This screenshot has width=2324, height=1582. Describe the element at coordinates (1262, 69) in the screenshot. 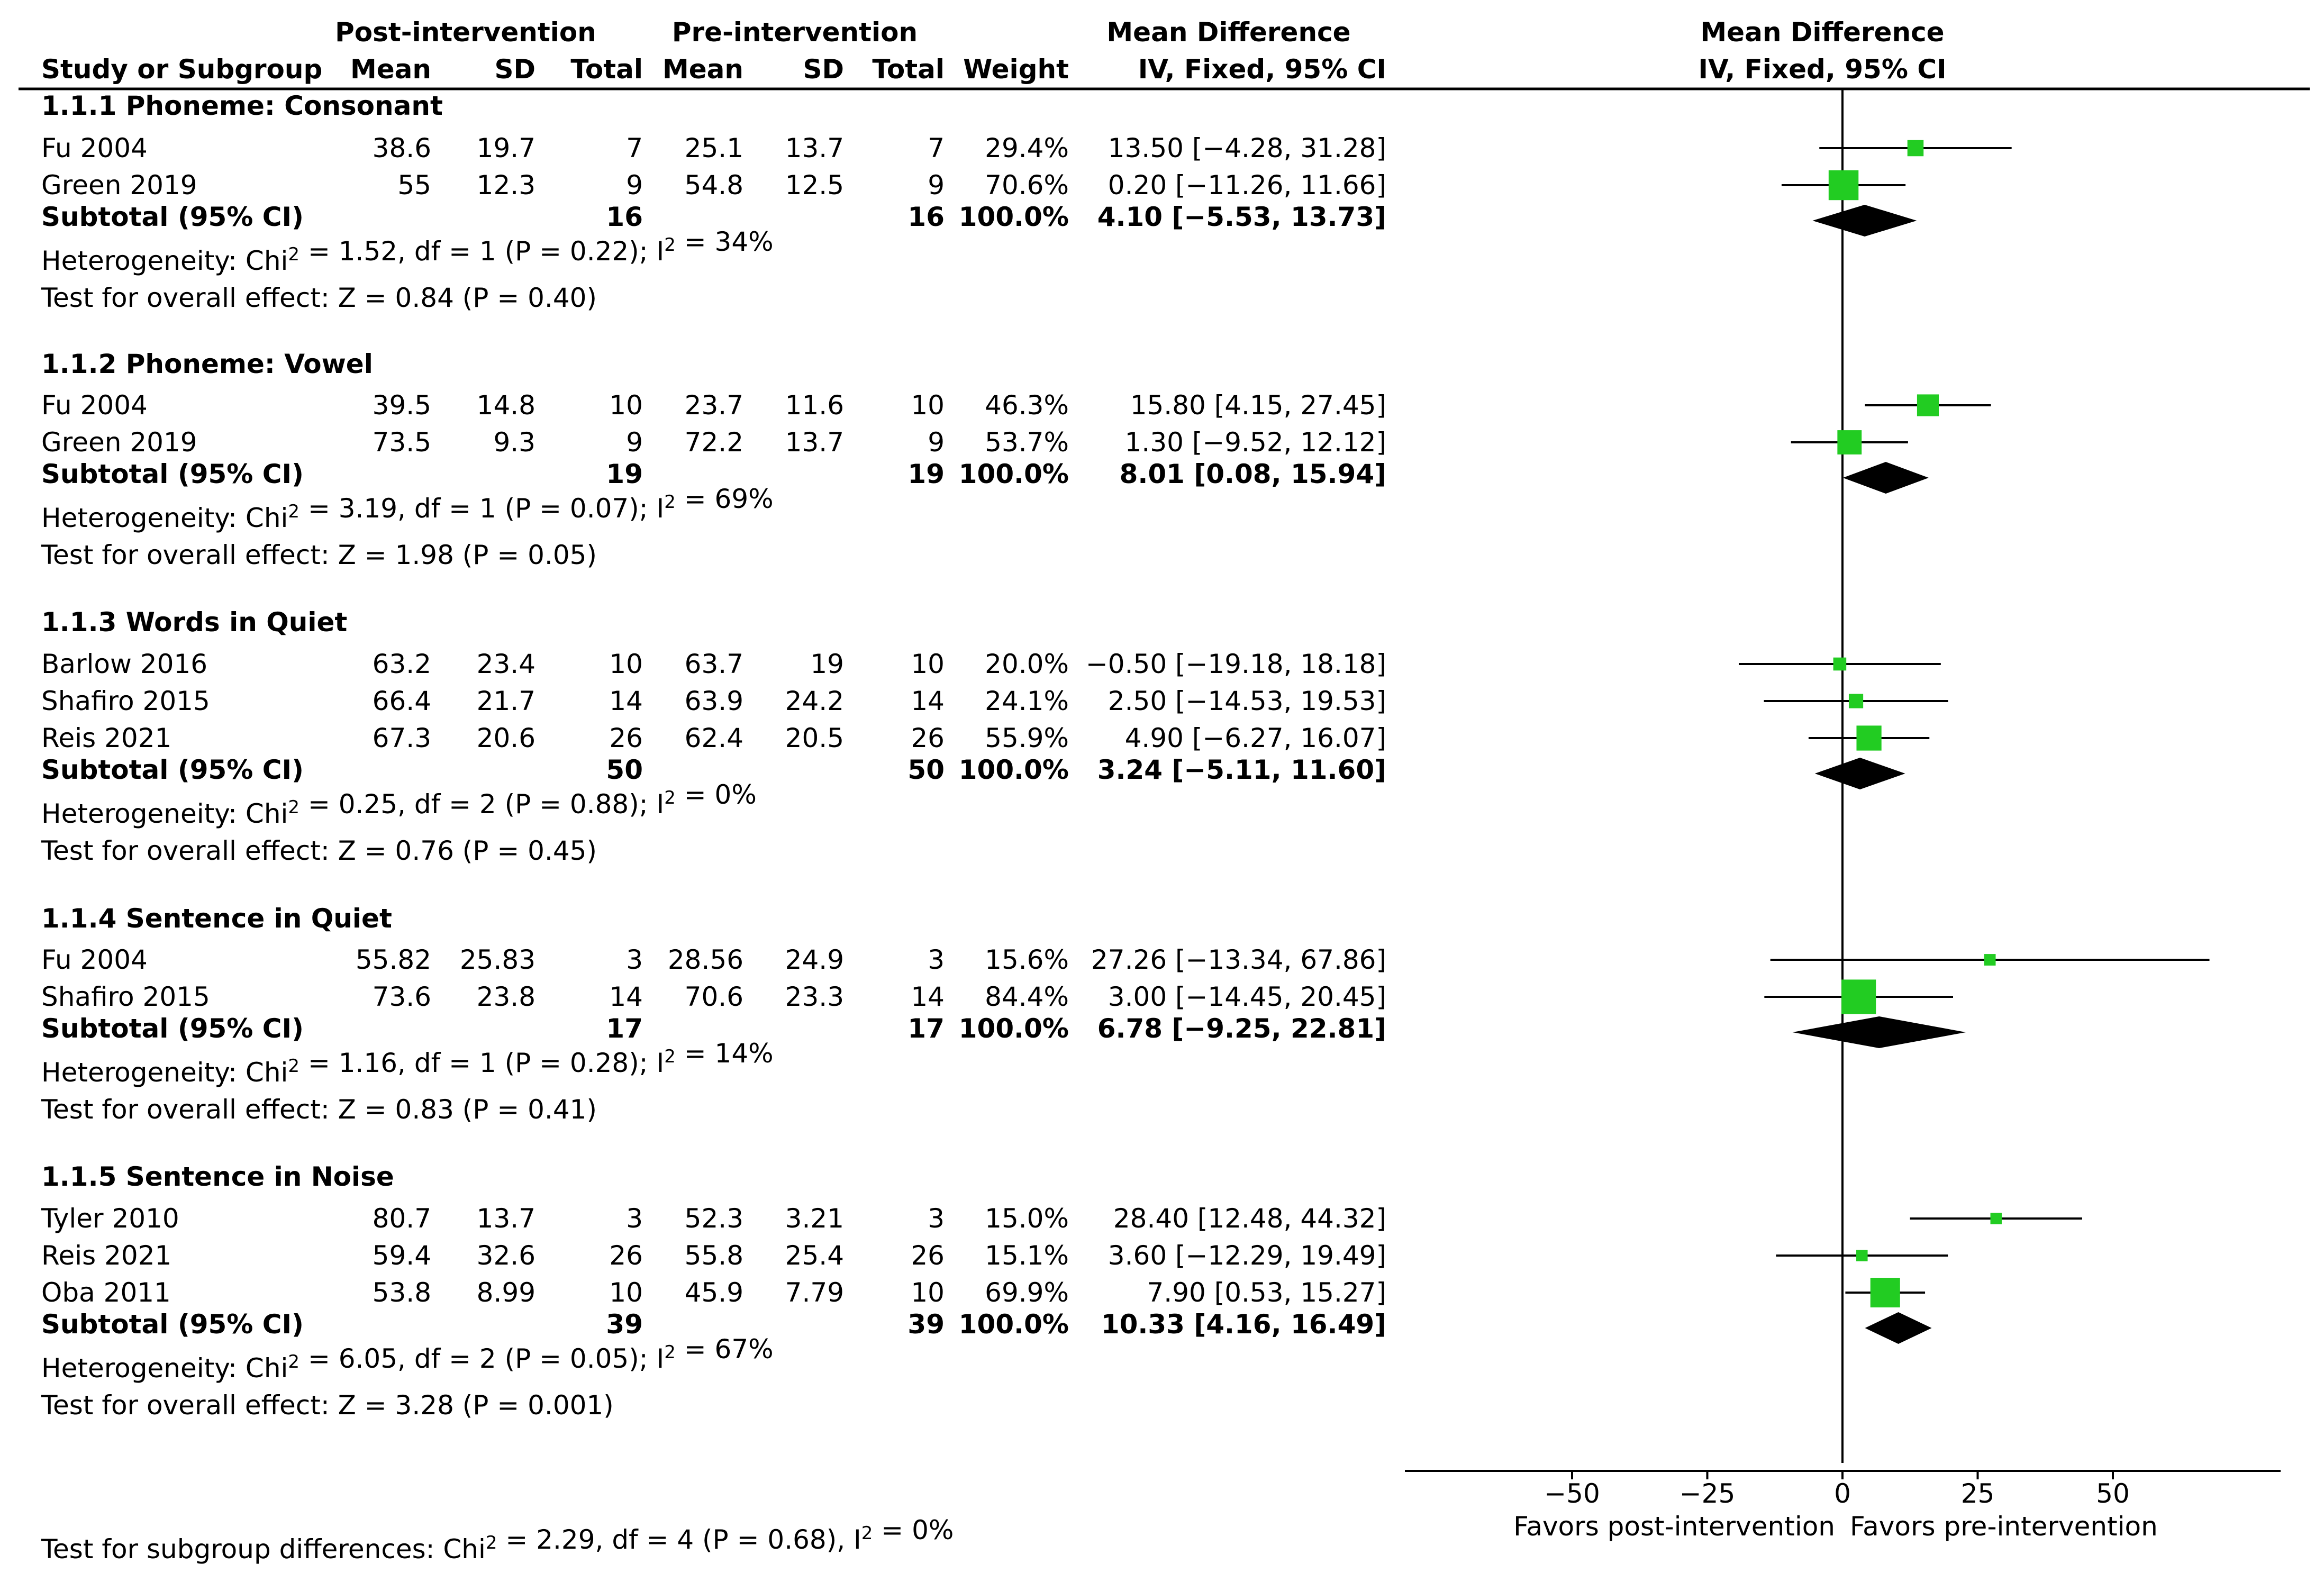

I see `header-ci: IV, Fixed, 95% CI` at that location.